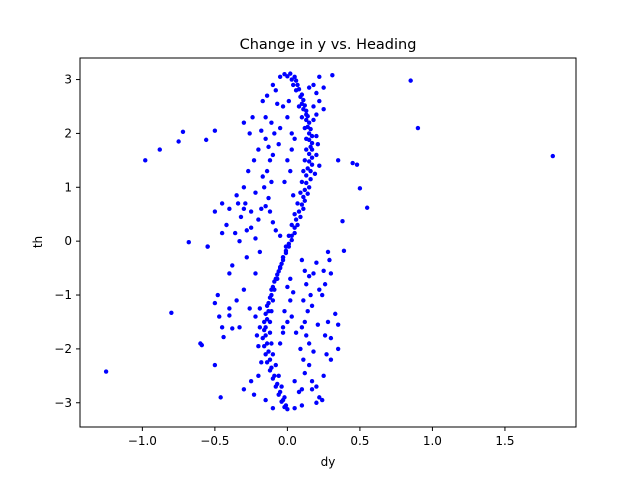  I want to click on x-tick-label: 1.0, so click(432, 441).